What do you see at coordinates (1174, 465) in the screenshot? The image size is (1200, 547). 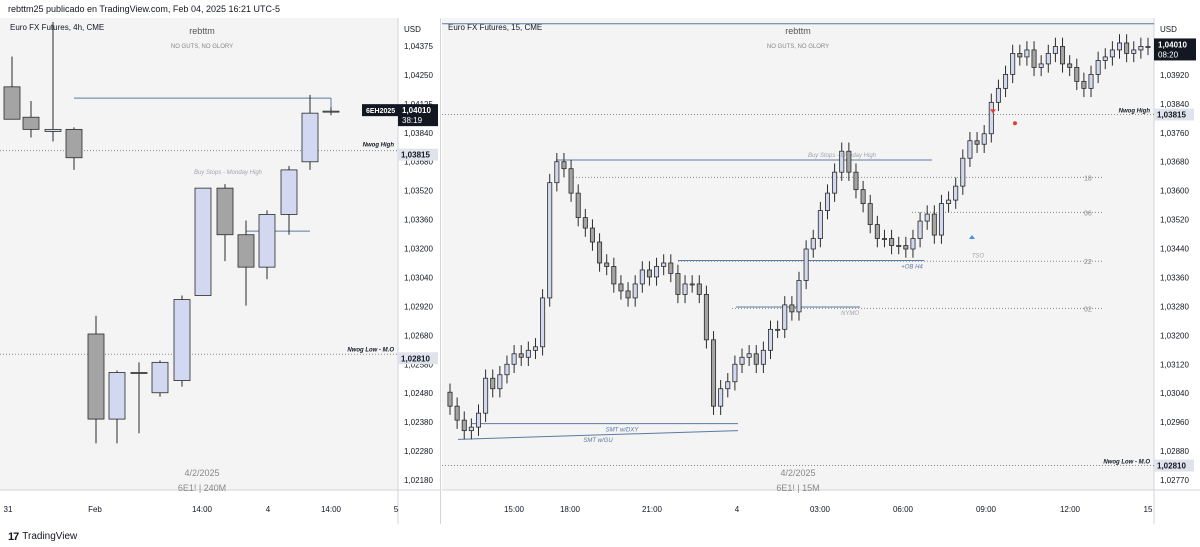 I see `right-nwog-low-price-bg` at bounding box center [1174, 465].